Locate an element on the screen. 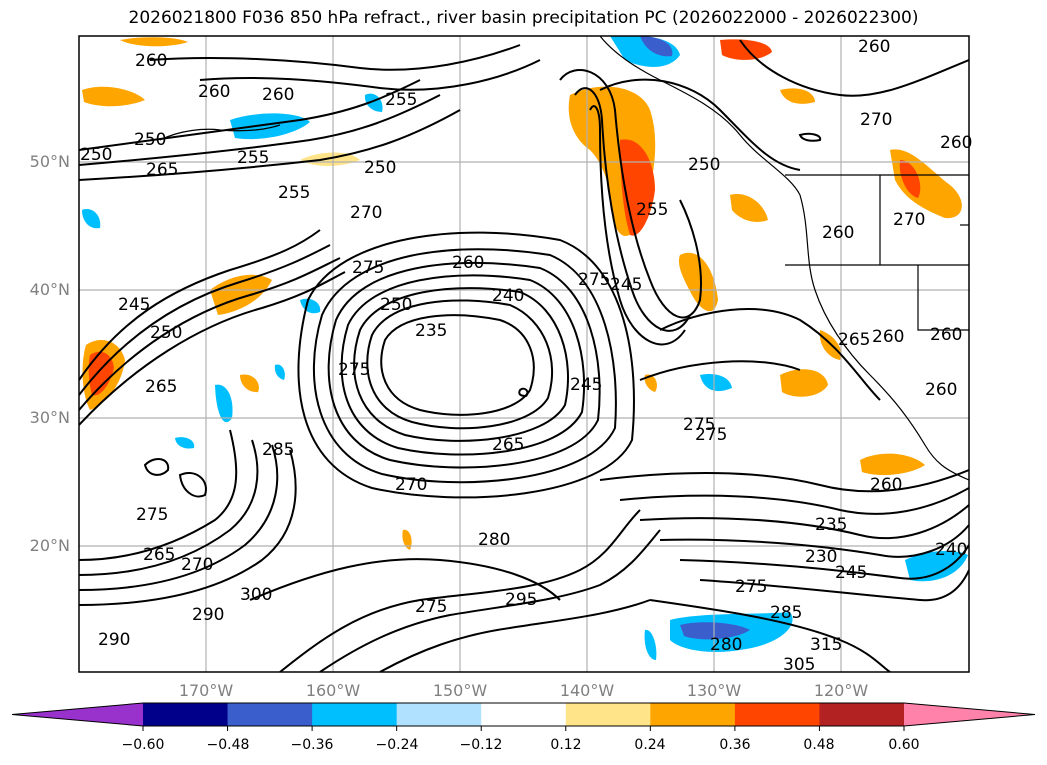 This screenshot has height=765, width=1047. colorbar-tick-label: −0.12 is located at coordinates (481, 745).